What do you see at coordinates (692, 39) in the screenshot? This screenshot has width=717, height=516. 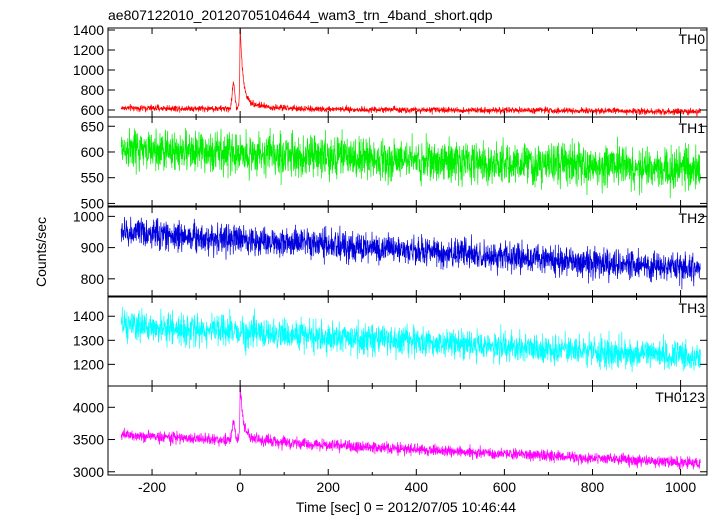 I see `series-label-th0: TH0` at bounding box center [692, 39].